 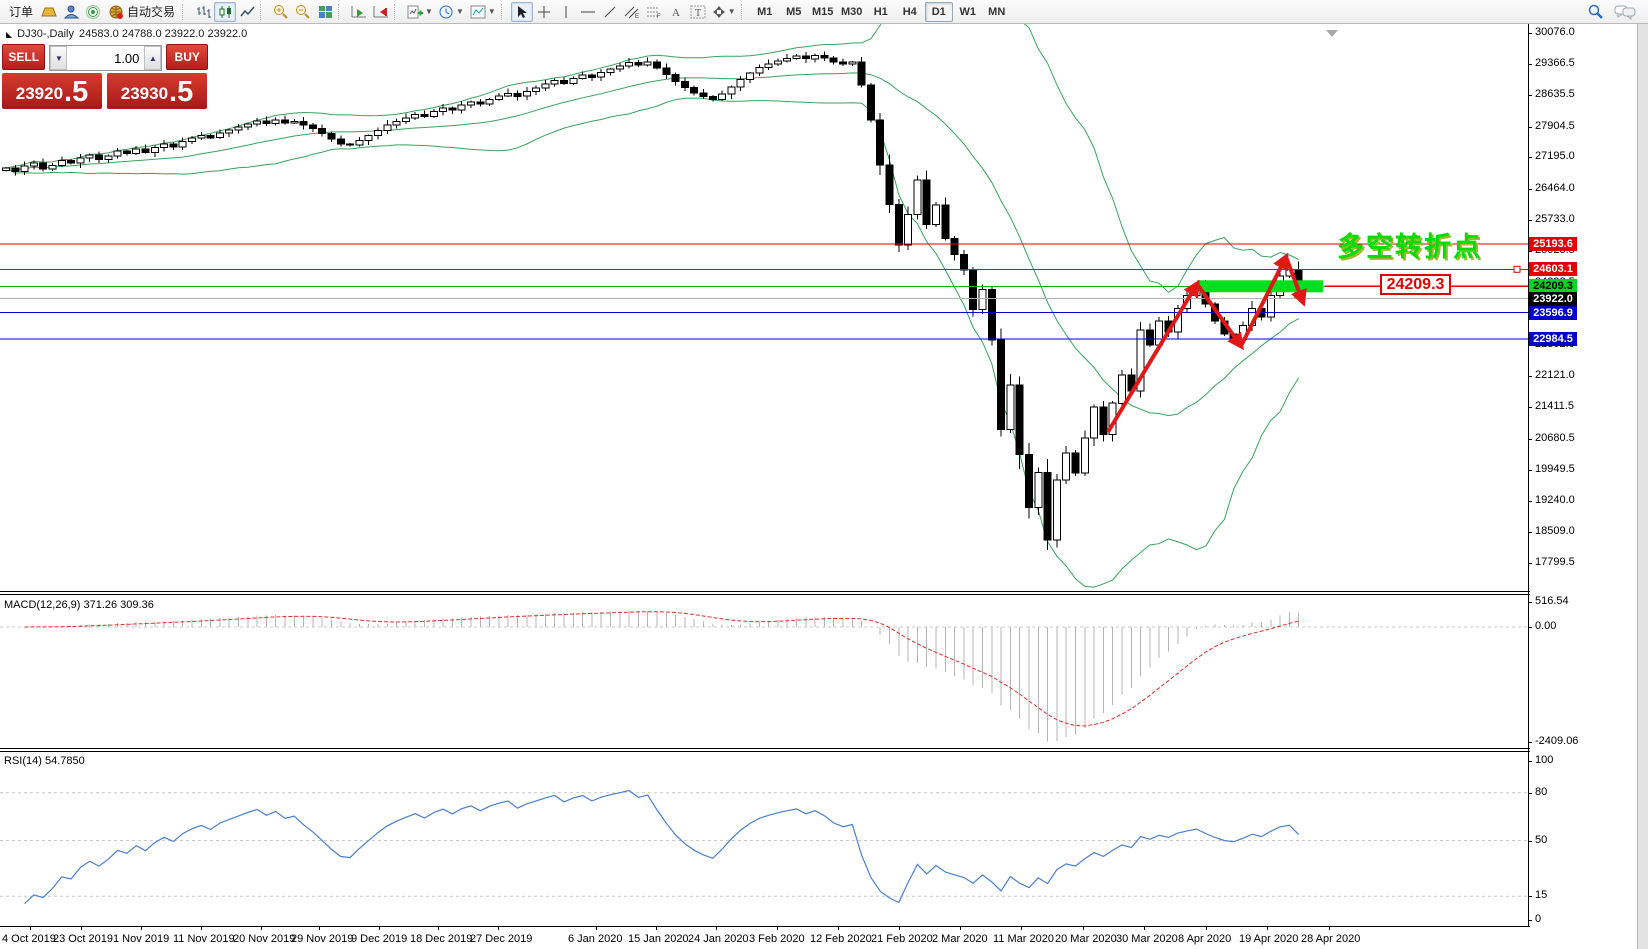 What do you see at coordinates (24, 57) in the screenshot?
I see `sell-button: SELL` at bounding box center [24, 57].